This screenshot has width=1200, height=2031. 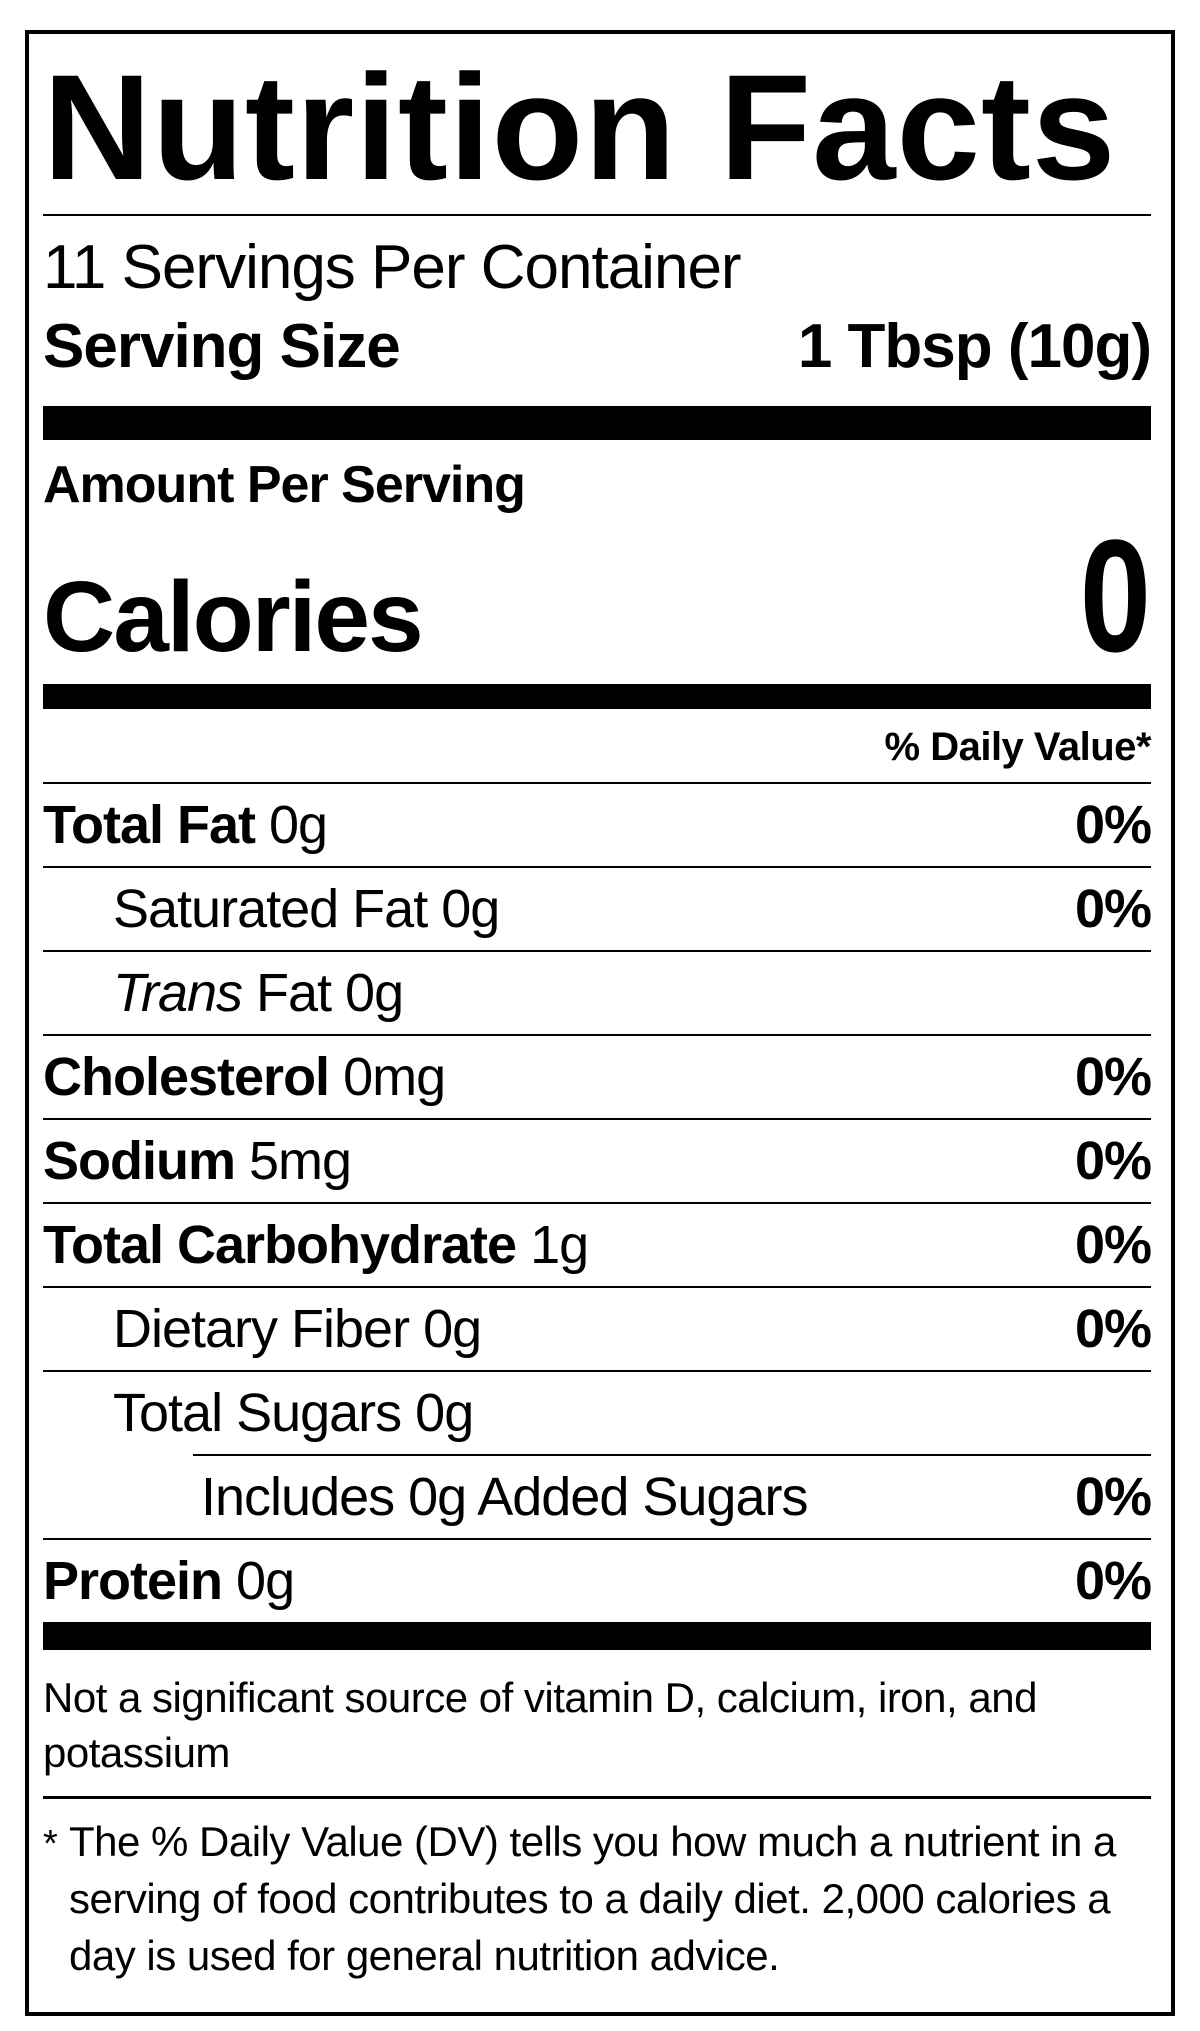 I want to click on nutrient-name: Dietary Fiber 0g, so click(x=297, y=1329).